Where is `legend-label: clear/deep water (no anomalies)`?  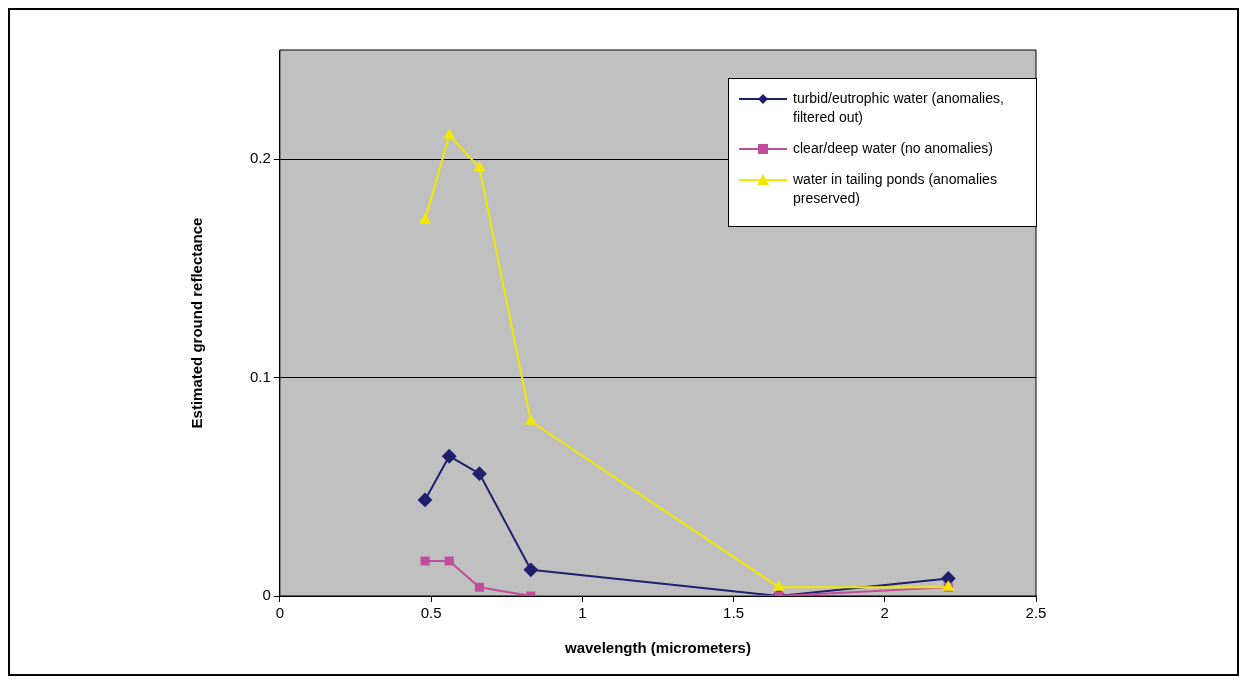 legend-label: clear/deep water (no anomalies) is located at coordinates (893, 148).